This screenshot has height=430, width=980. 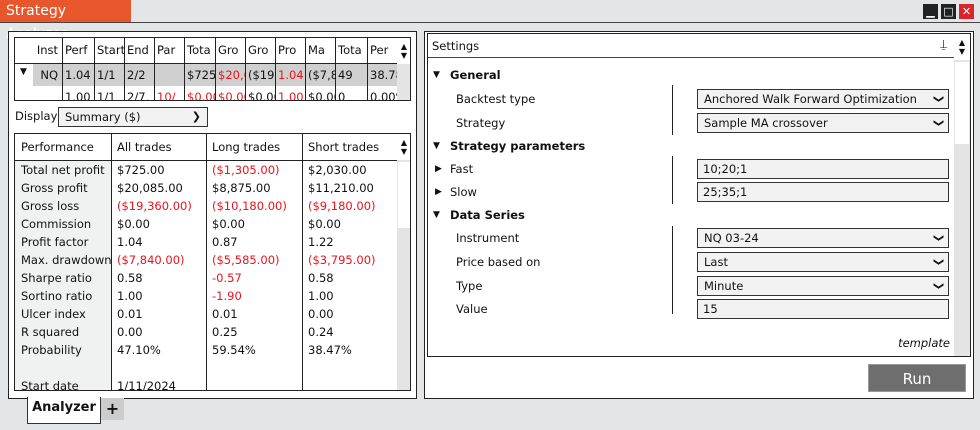 What do you see at coordinates (76, 50) in the screenshot?
I see `column-header: Perf` at bounding box center [76, 50].